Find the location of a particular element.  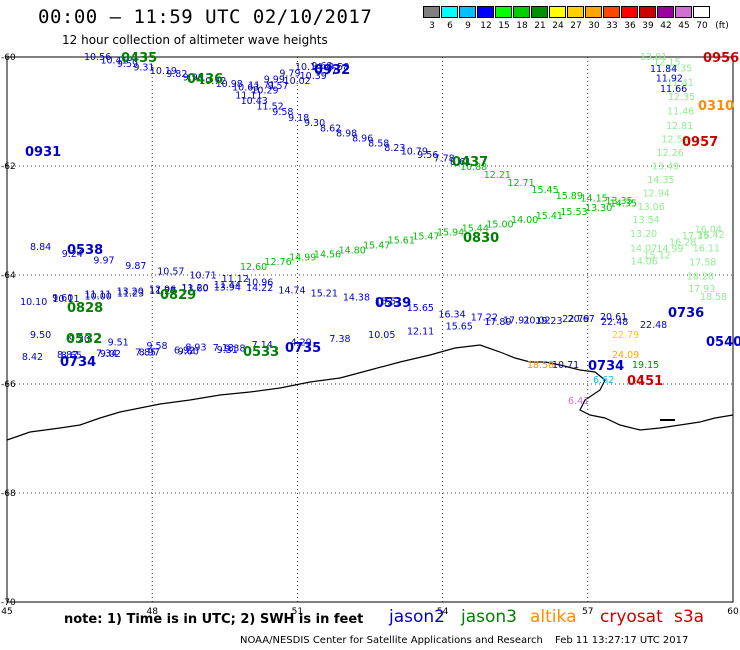

swh-value: 11.20 is located at coordinates (195, 288).